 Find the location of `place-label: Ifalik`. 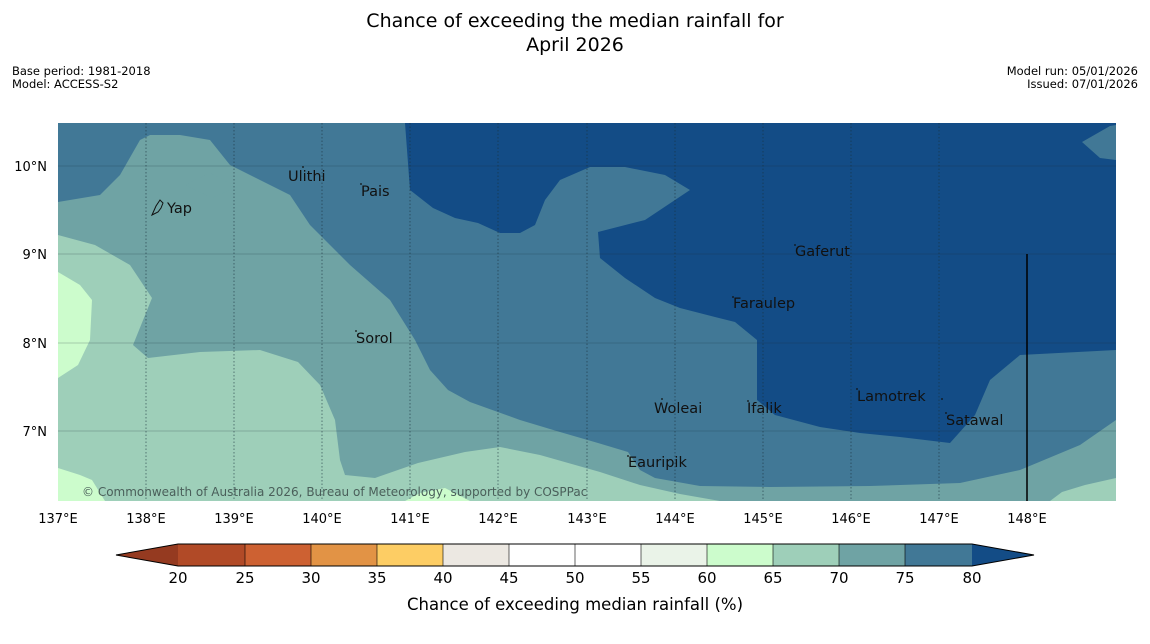

place-label: Ifalik is located at coordinates (764, 409).